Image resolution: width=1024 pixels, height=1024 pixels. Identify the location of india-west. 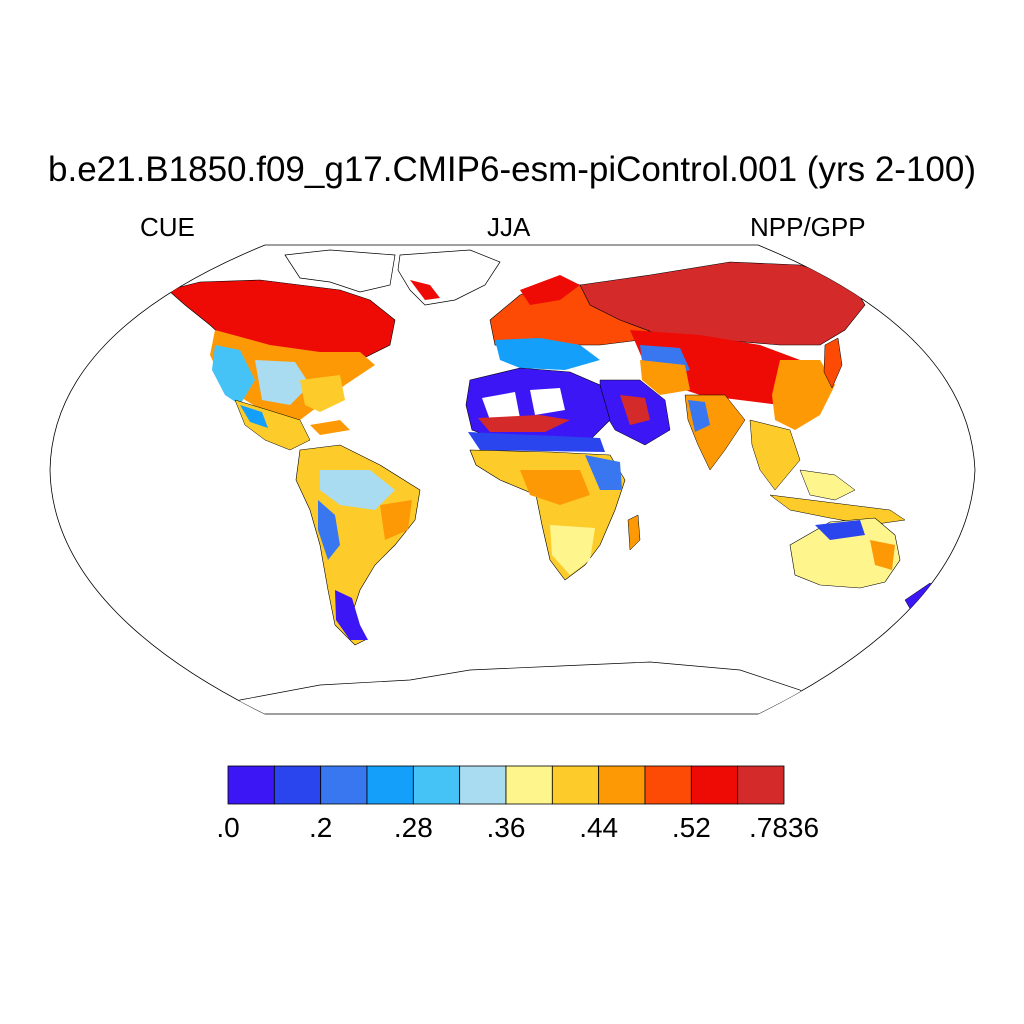
(699, 416).